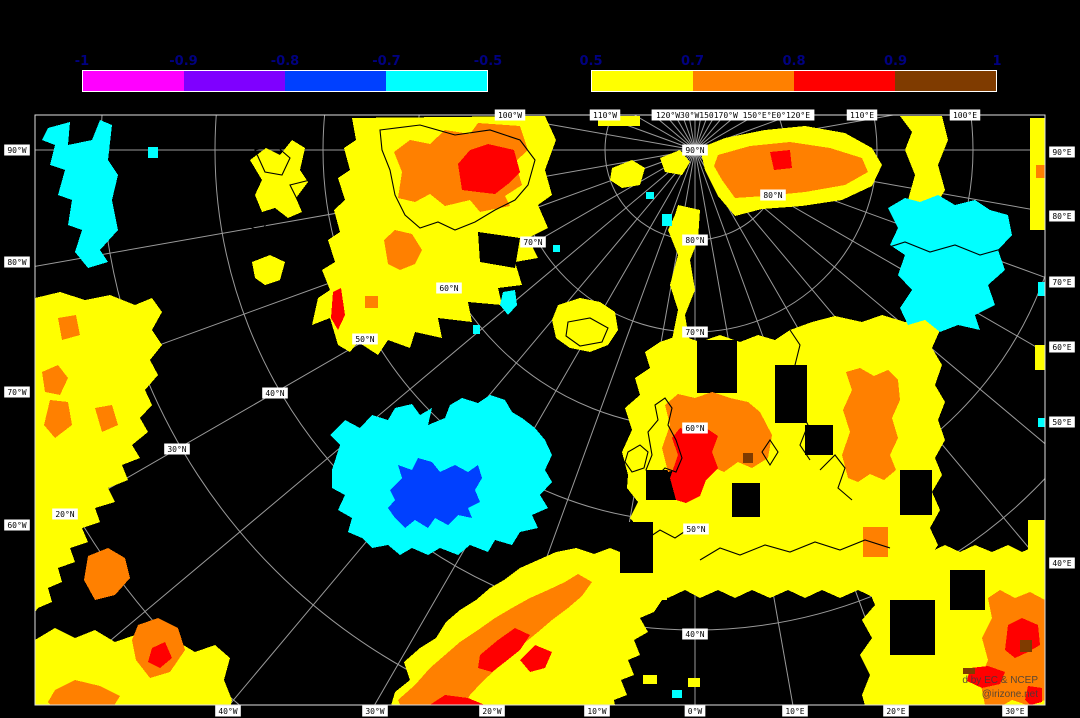 Image resolution: width=1080 pixels, height=718 pixels. Describe the element at coordinates (227, 711) in the screenshot. I see `graticule-label: 40°W` at that location.